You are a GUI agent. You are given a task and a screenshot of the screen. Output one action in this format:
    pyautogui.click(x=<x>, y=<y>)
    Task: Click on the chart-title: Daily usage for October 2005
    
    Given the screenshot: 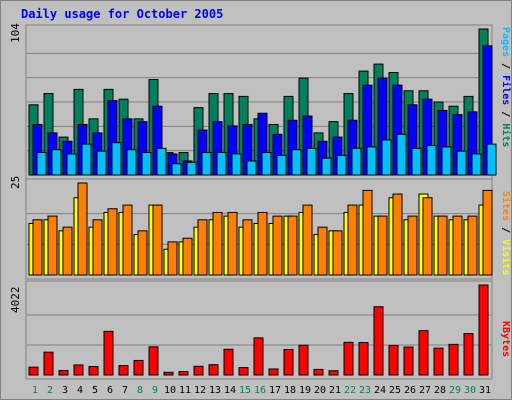 What is the action you would take?
    pyautogui.click(x=122, y=14)
    